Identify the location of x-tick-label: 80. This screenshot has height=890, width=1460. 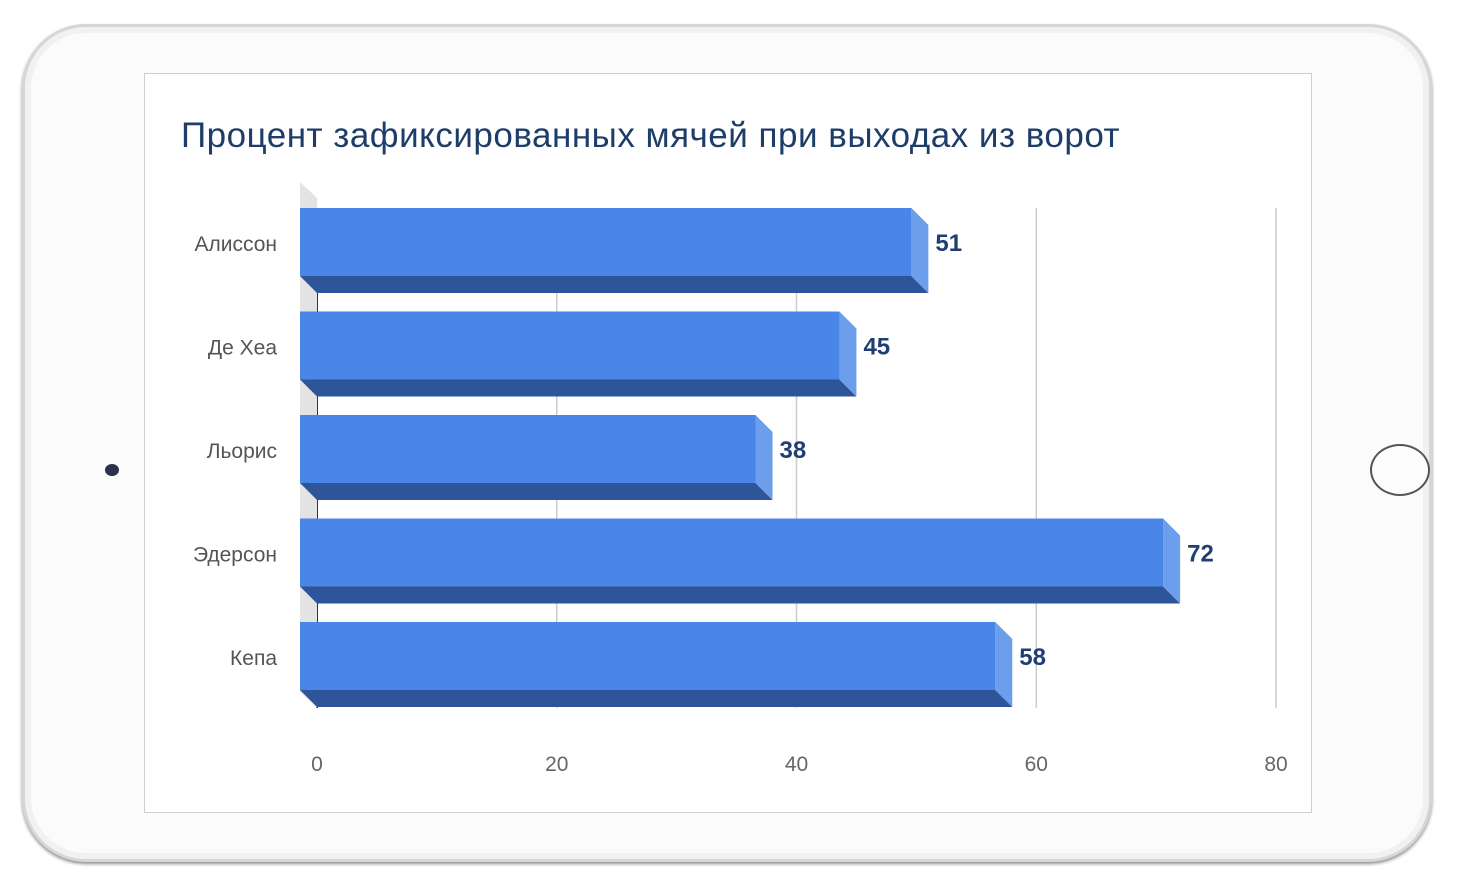
(1275, 764).